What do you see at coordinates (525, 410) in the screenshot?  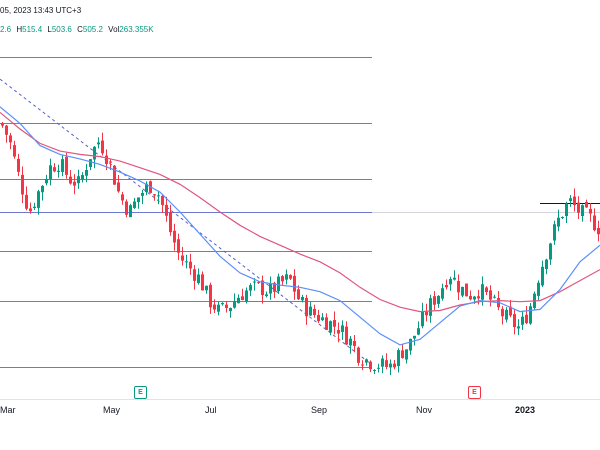 I see `x-label-2023: 2023` at bounding box center [525, 410].